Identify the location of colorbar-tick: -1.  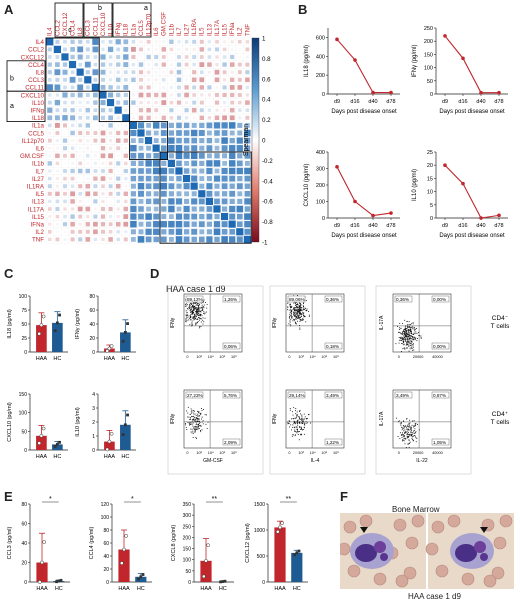
(265, 243).